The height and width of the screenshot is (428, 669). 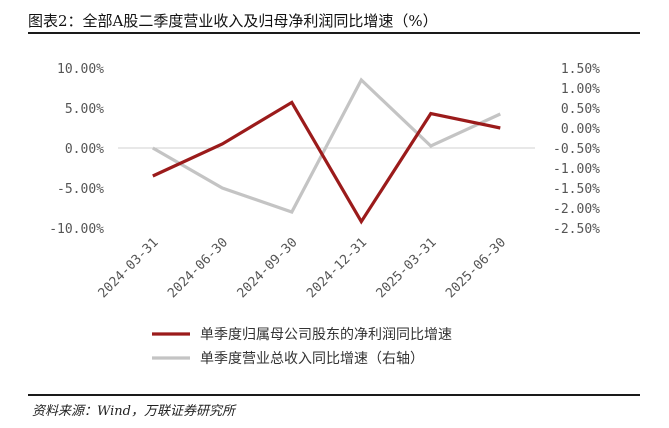 What do you see at coordinates (84, 149) in the screenshot?
I see `left-tick-label: 0.00%` at bounding box center [84, 149].